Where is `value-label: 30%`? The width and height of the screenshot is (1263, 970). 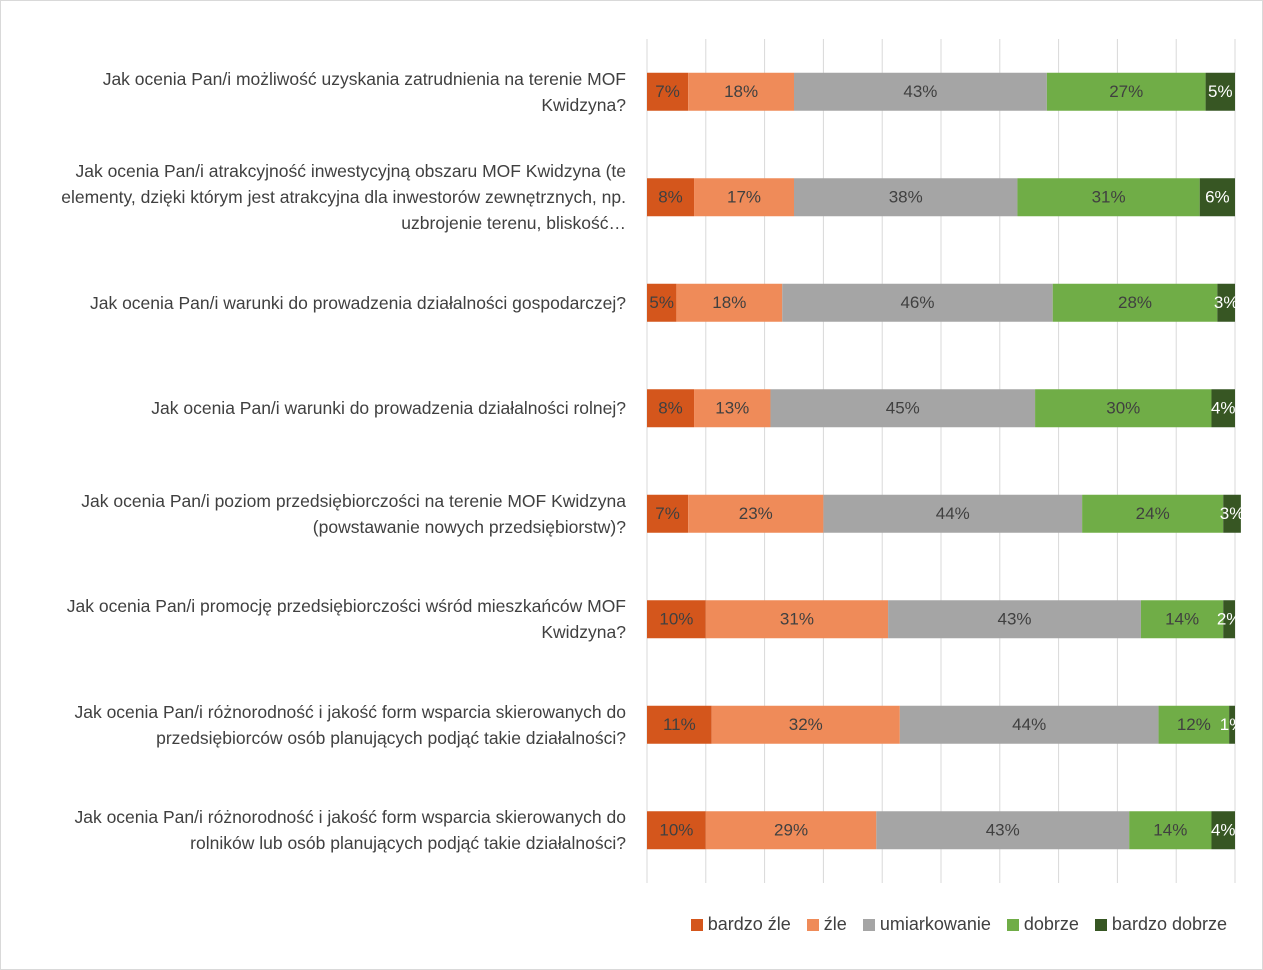
value-label: 30% is located at coordinates (1123, 408).